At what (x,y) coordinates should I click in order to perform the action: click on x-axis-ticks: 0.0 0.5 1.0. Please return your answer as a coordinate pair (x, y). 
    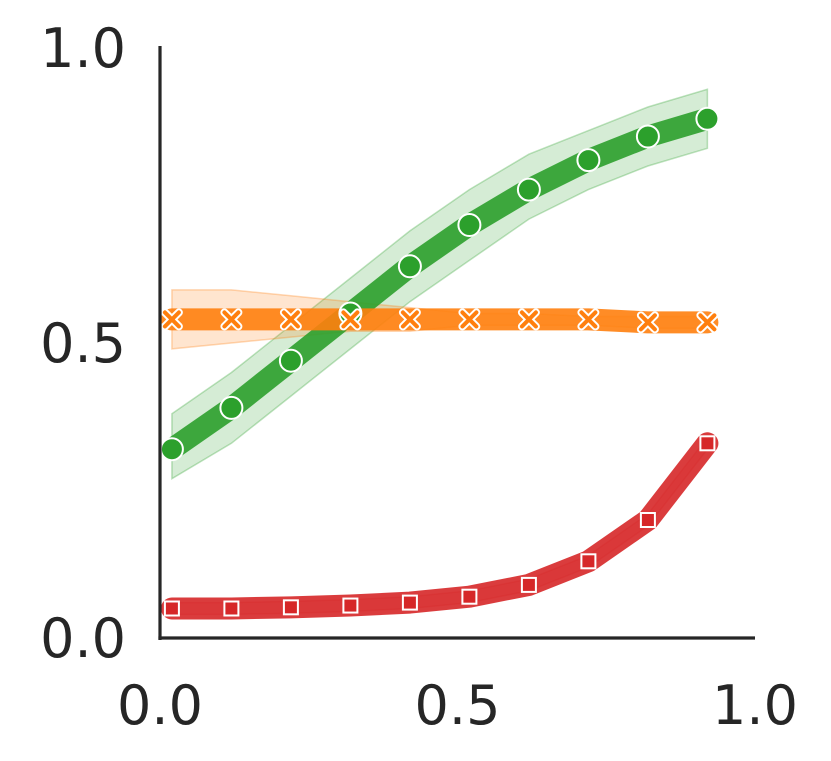
    Looking at the image, I should click on (457, 705).